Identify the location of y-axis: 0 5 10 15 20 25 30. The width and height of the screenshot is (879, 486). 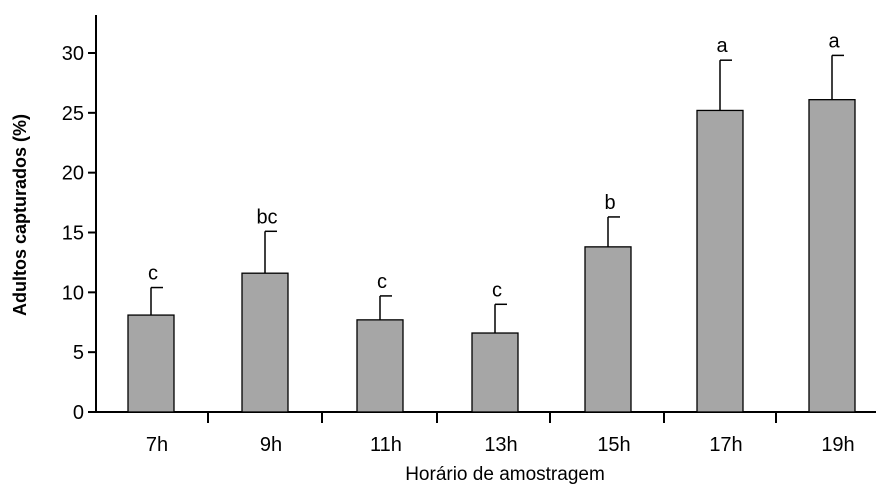
(79, 219).